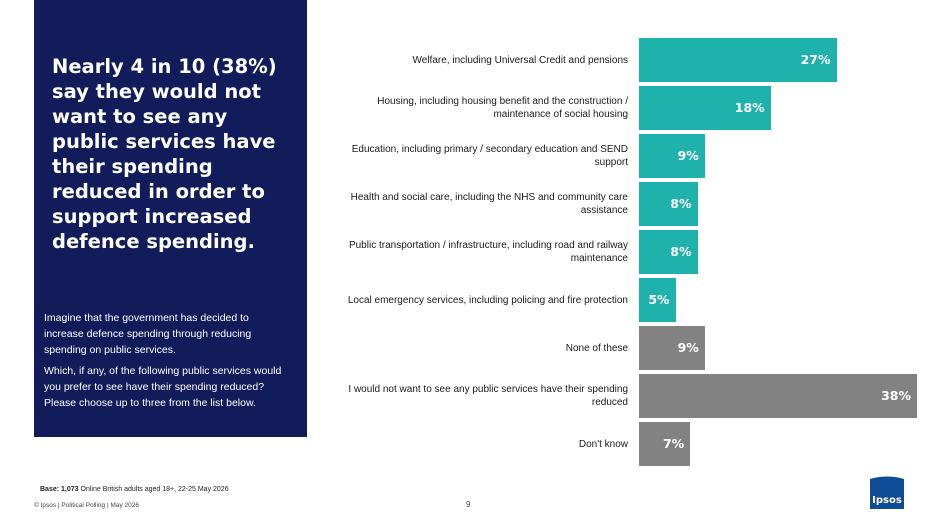  Describe the element at coordinates (896, 395) in the screenshot. I see `bar-value-label: 38%` at that location.